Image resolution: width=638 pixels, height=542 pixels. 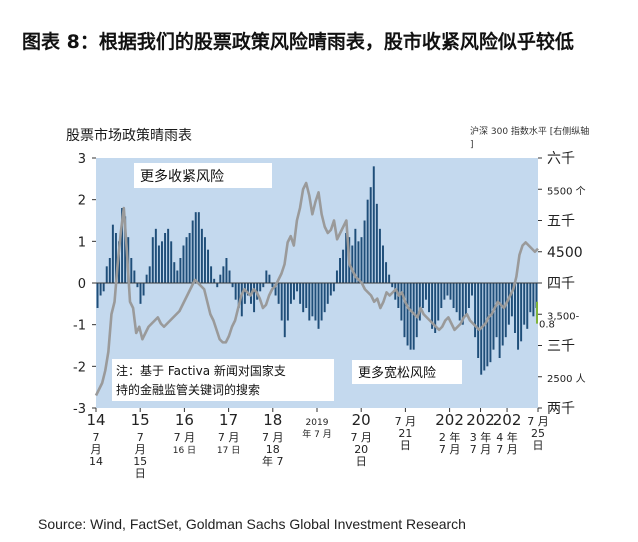 What do you see at coordinates (228, 420) in the screenshot?
I see `x-tick-label: 17` at bounding box center [228, 420].